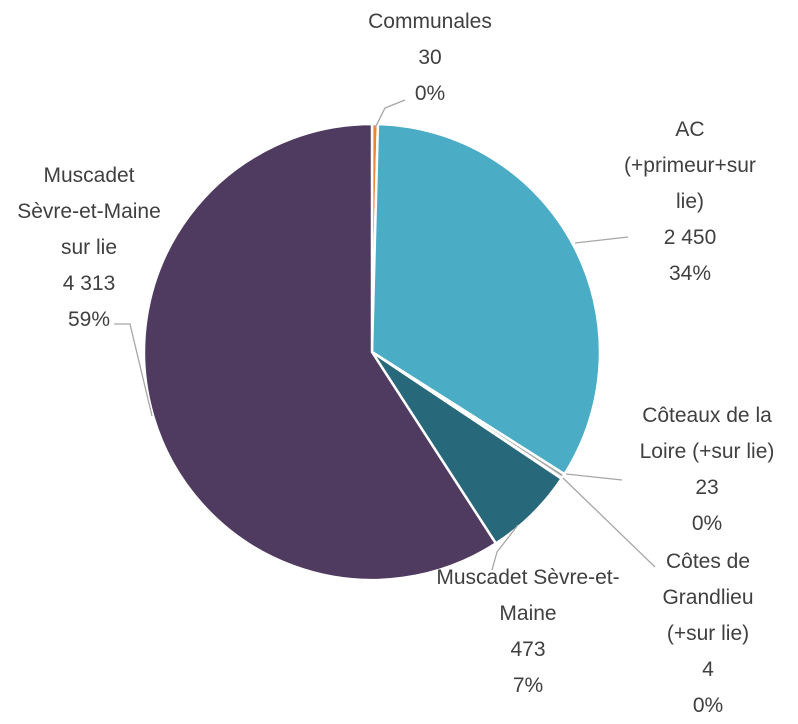 This screenshot has width=798, height=724. Describe the element at coordinates (708, 597) in the screenshot. I see `label-name: Côtes de Grandlieu (+sur lie)` at that location.